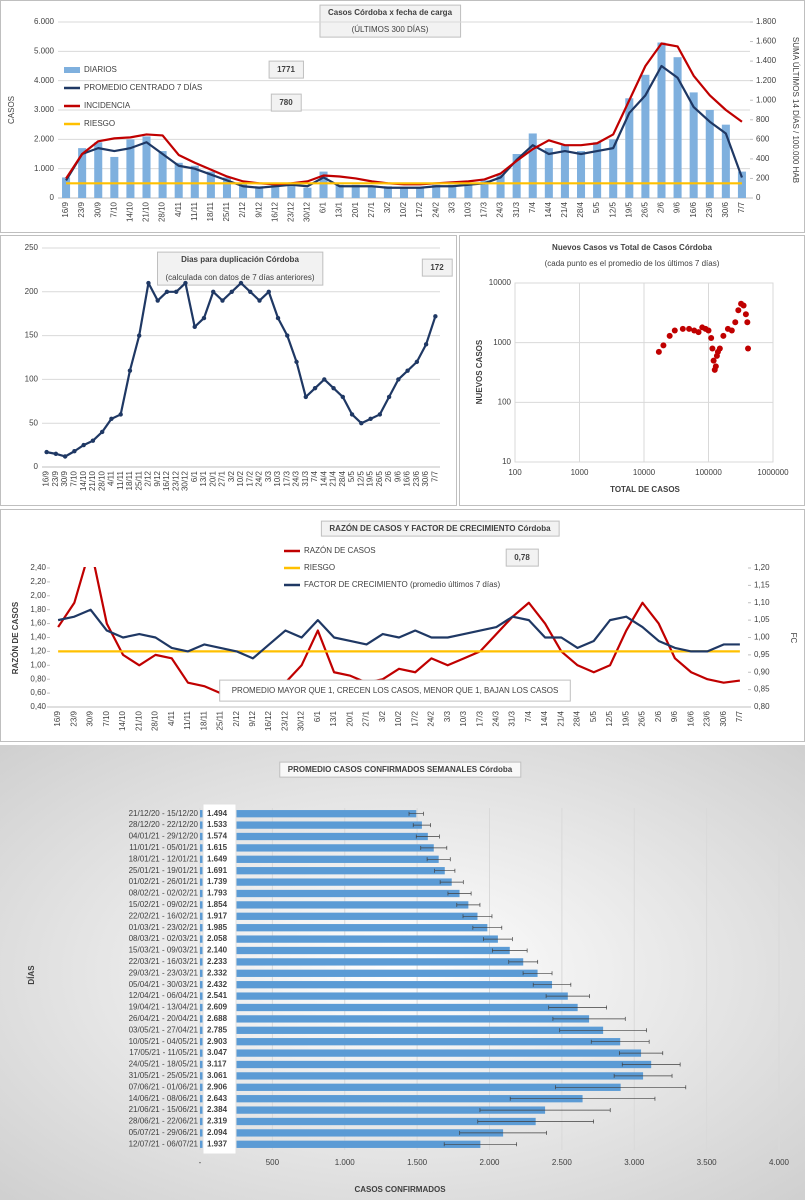 The image size is (805, 1200). What do you see at coordinates (217, 847) in the screenshot?
I see `value-label: 1.615` at bounding box center [217, 847].